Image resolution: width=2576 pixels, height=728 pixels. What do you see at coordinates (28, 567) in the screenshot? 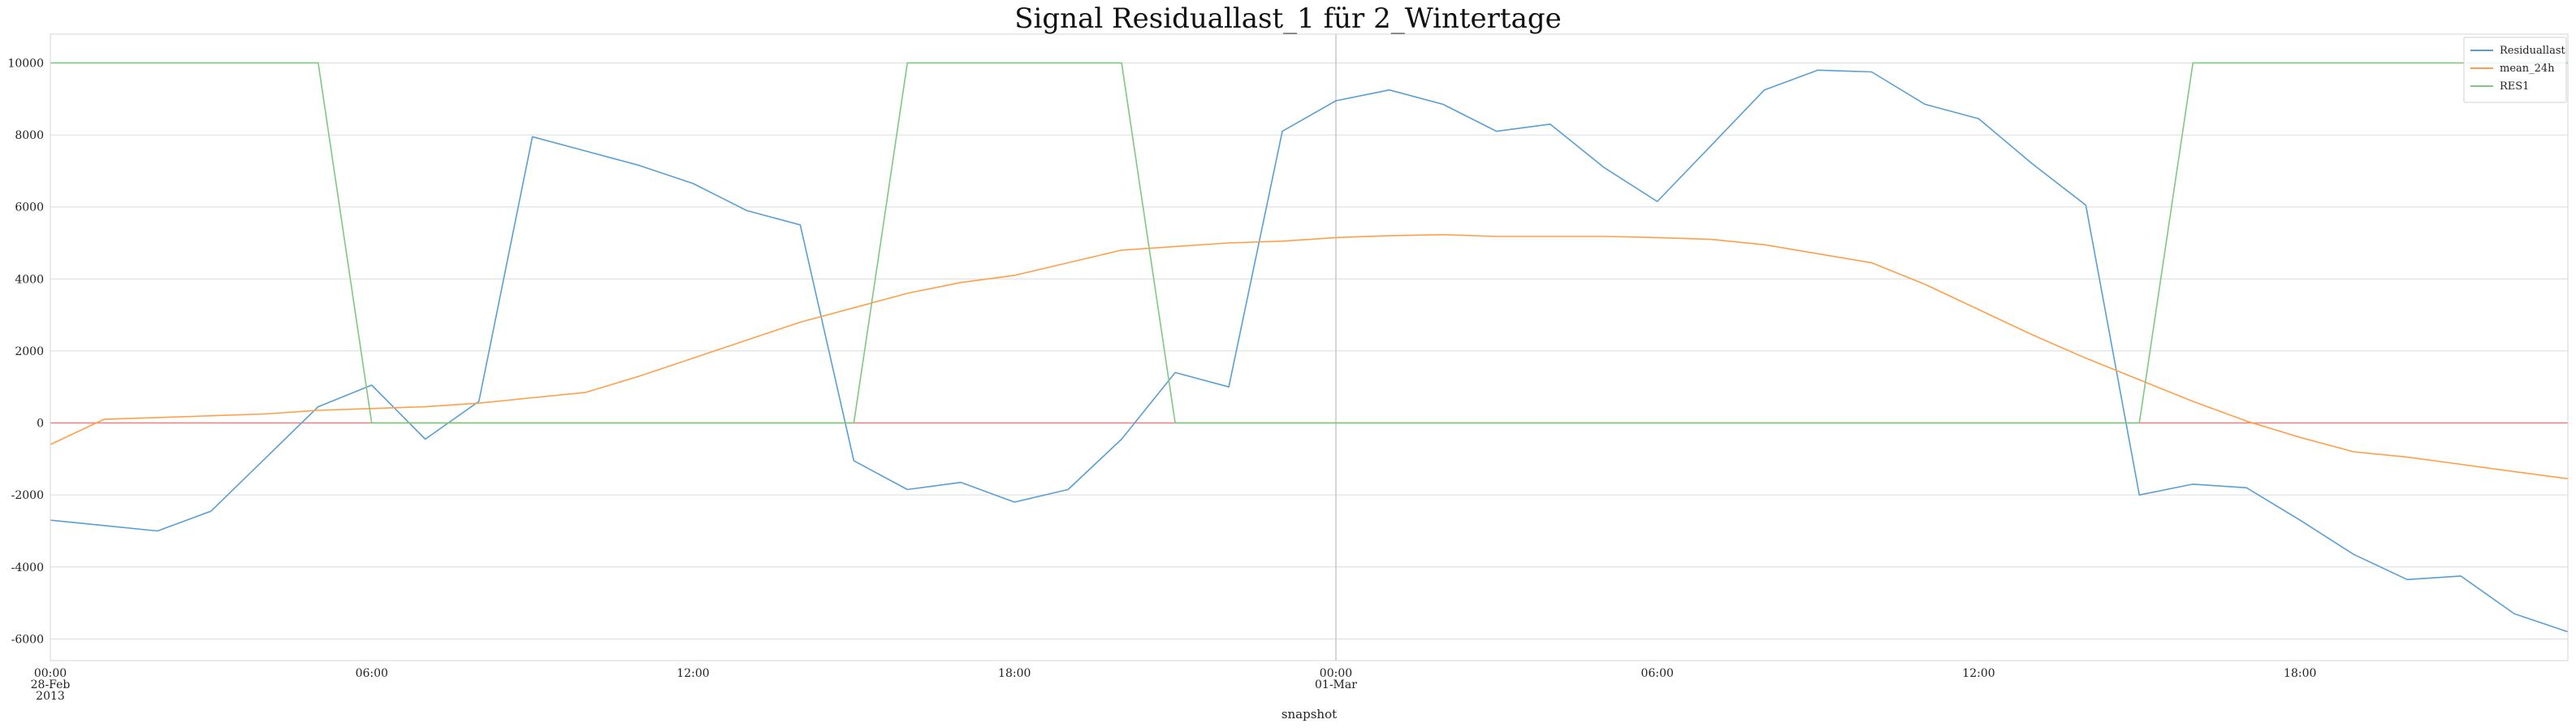
I see `y-tick-label: -4000` at bounding box center [28, 567].